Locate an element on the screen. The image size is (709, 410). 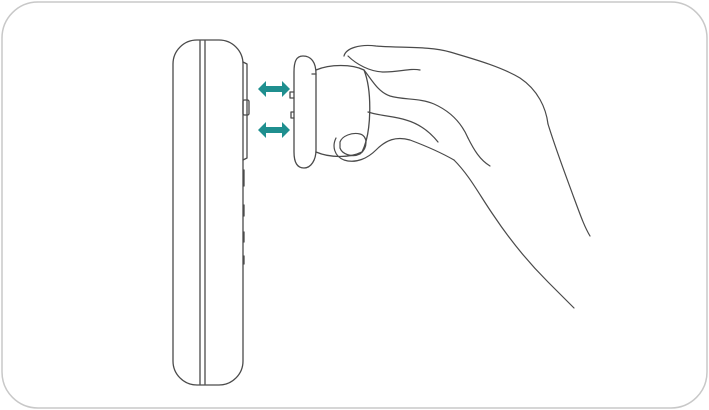
device-side-view-icon is located at coordinates (211, 212).